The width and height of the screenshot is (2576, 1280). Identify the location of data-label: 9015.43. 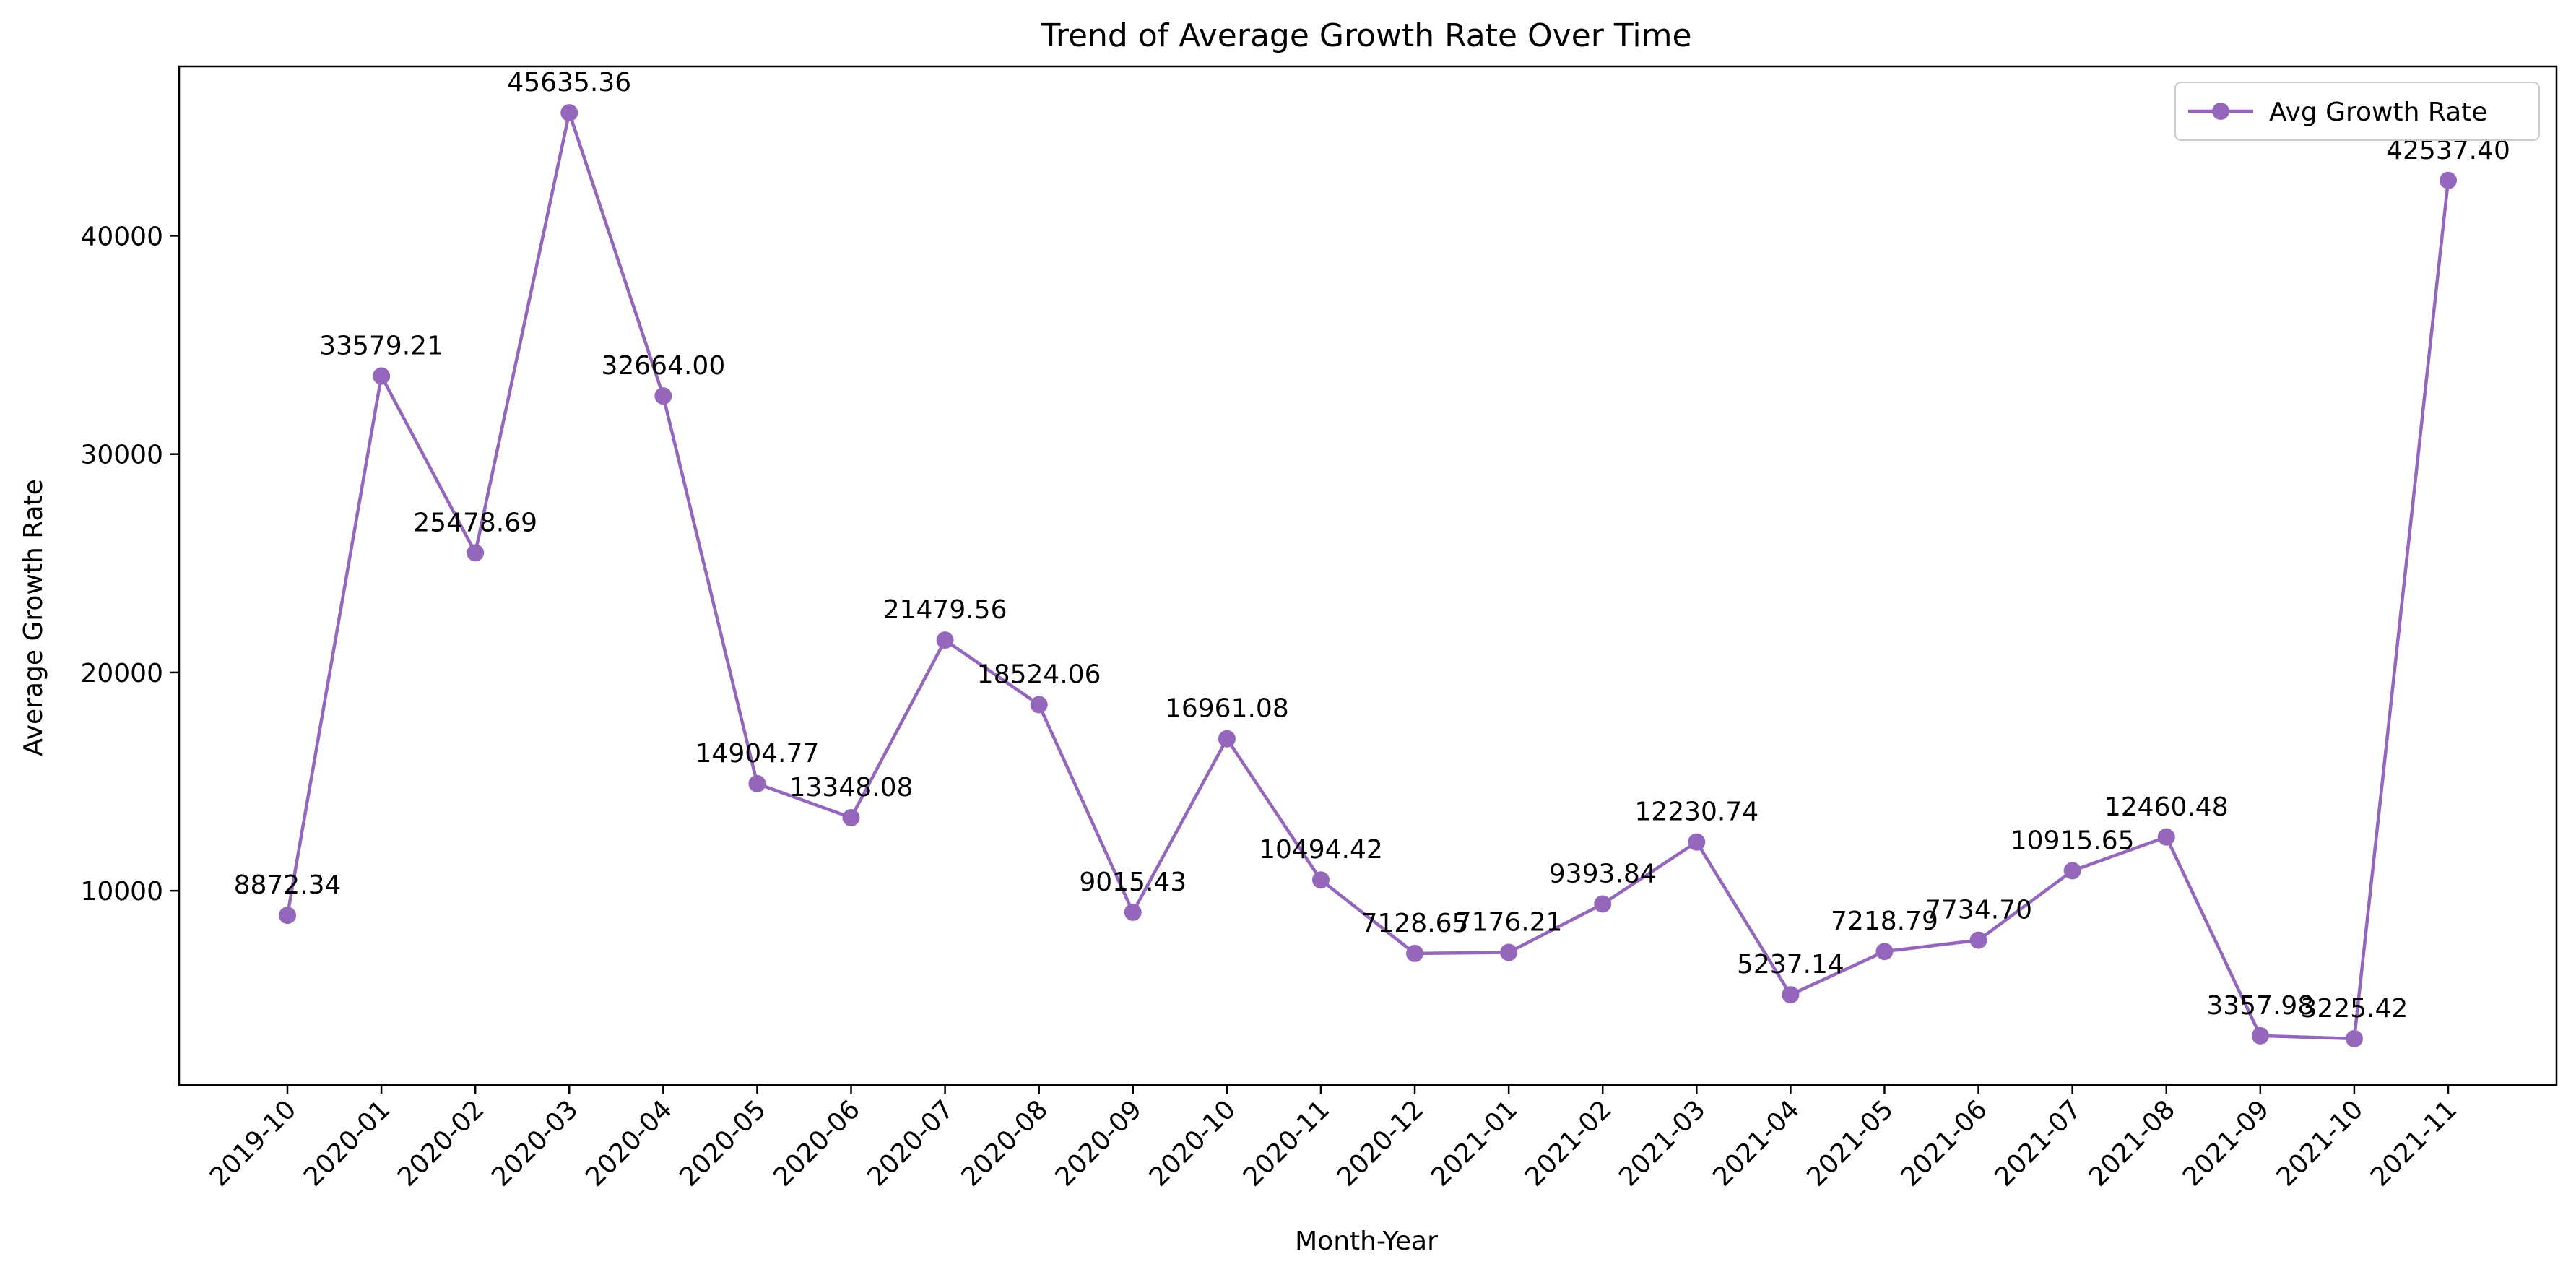
(1133, 882).